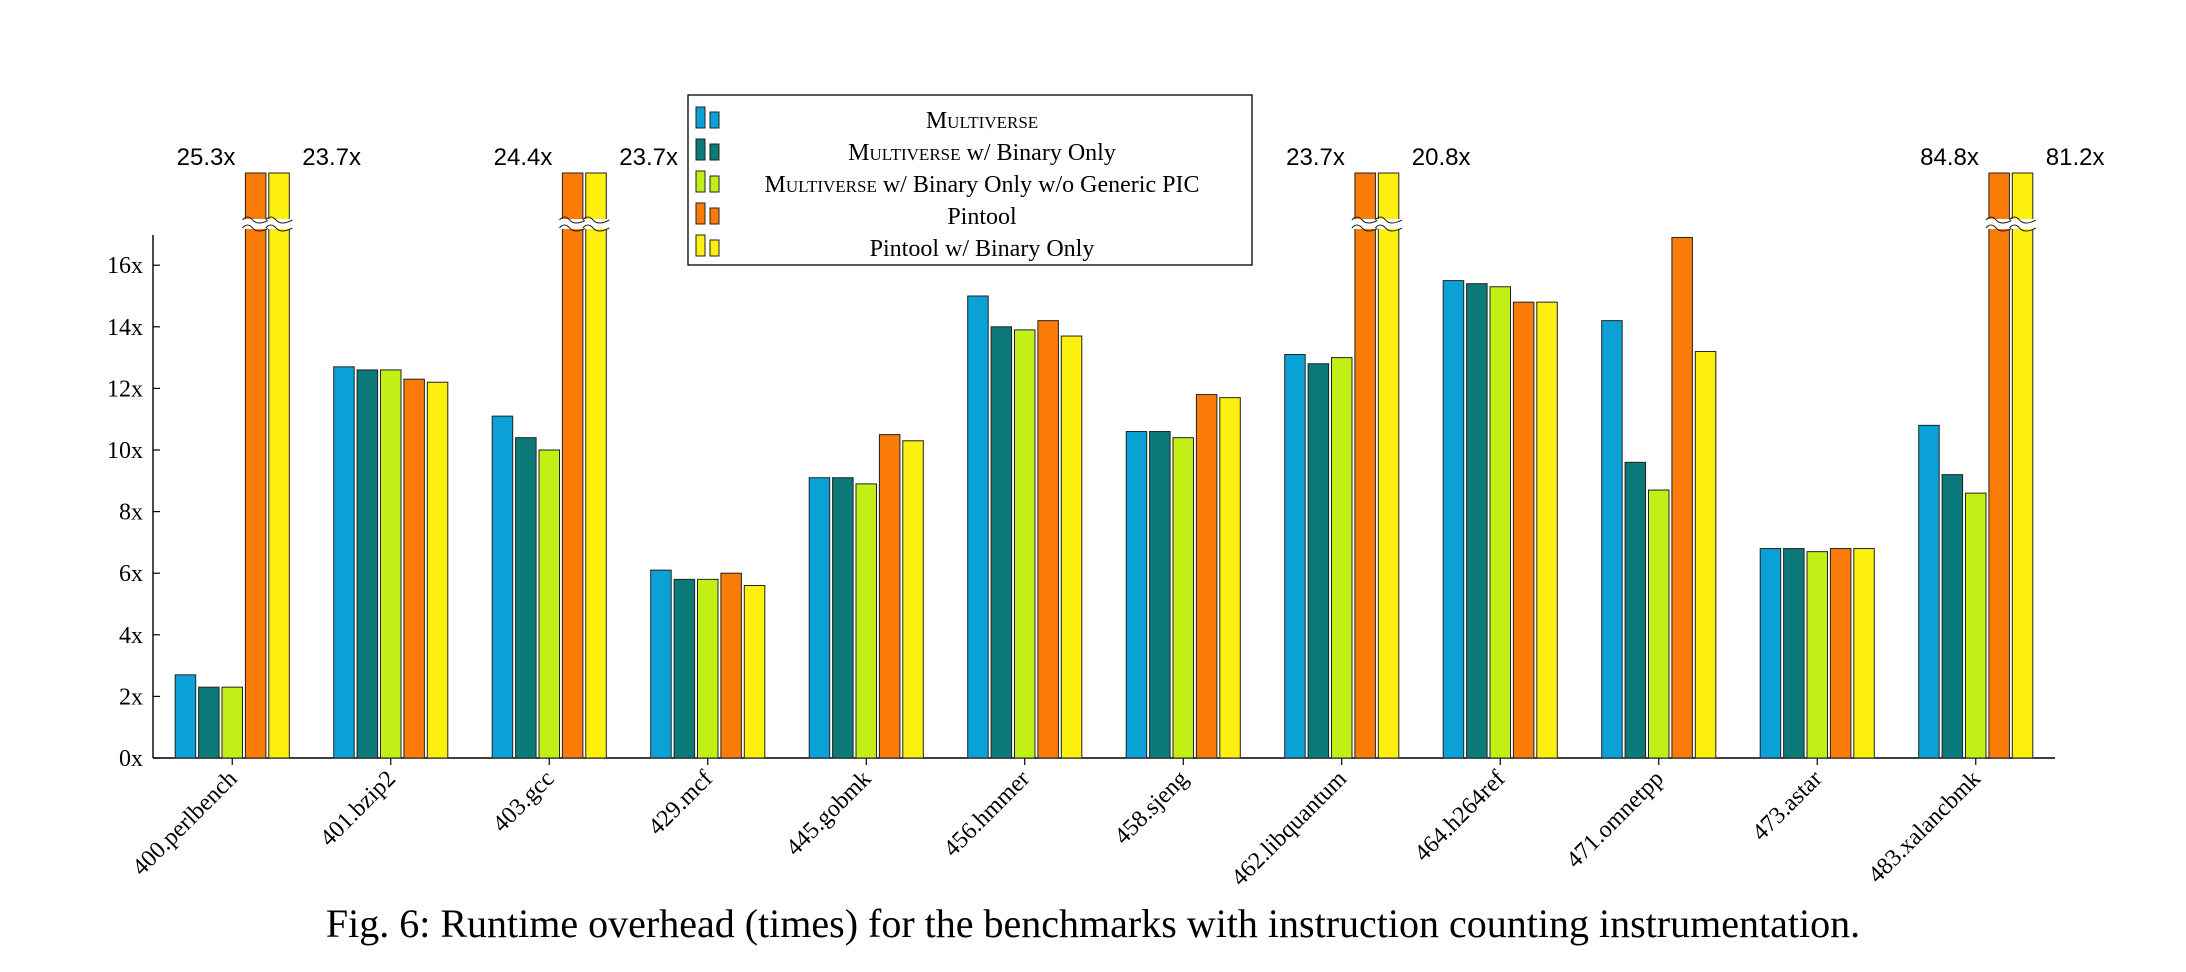 Image resolution: width=2186 pixels, height=972 pixels. What do you see at coordinates (131, 513) in the screenshot?
I see `y-tick-label: 8x` at bounding box center [131, 513].